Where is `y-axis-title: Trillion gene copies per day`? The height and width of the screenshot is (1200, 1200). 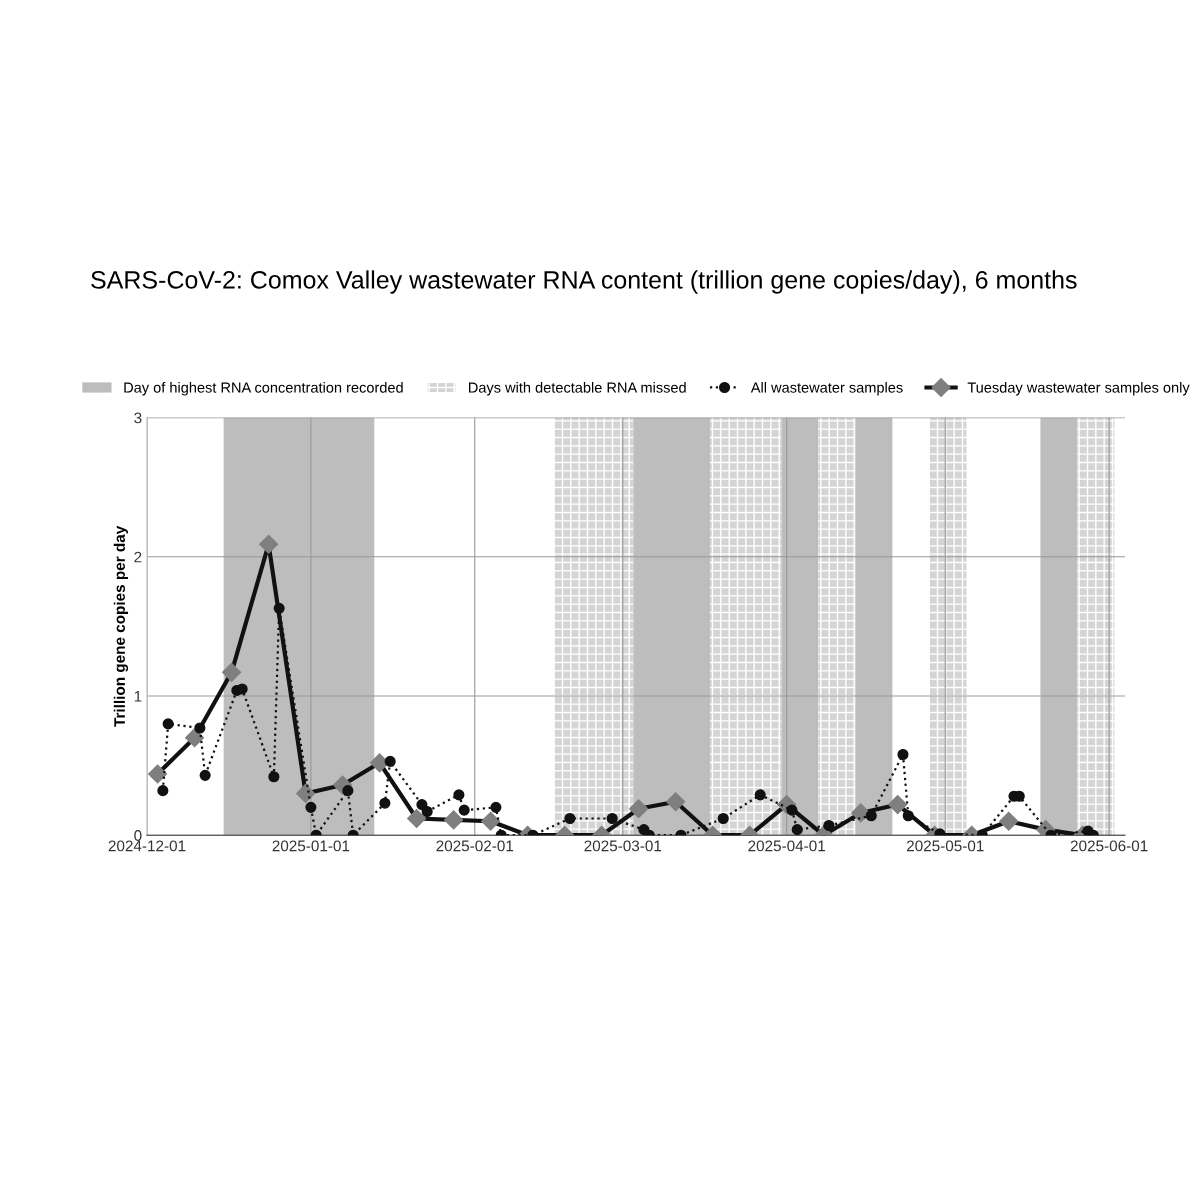
y-axis-title: Trillion gene copies per day is located at coordinates (121, 626).